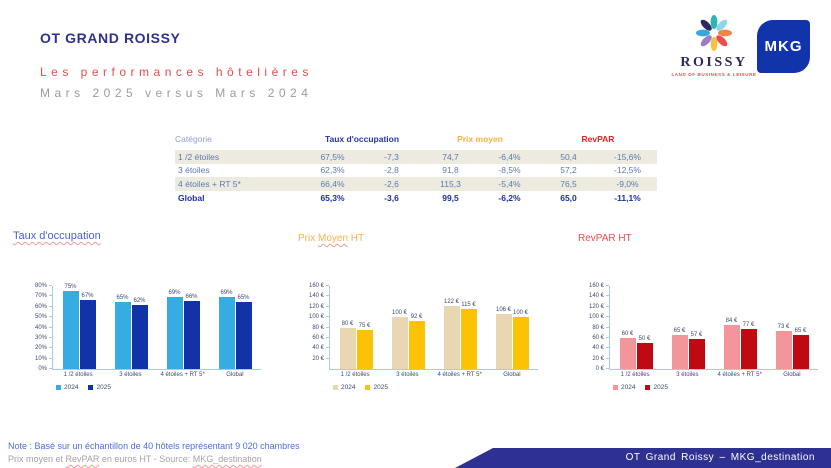 Image resolution: width=831 pixels, height=468 pixels. I want to click on bar-wrapper: 100 €, so click(399, 339).